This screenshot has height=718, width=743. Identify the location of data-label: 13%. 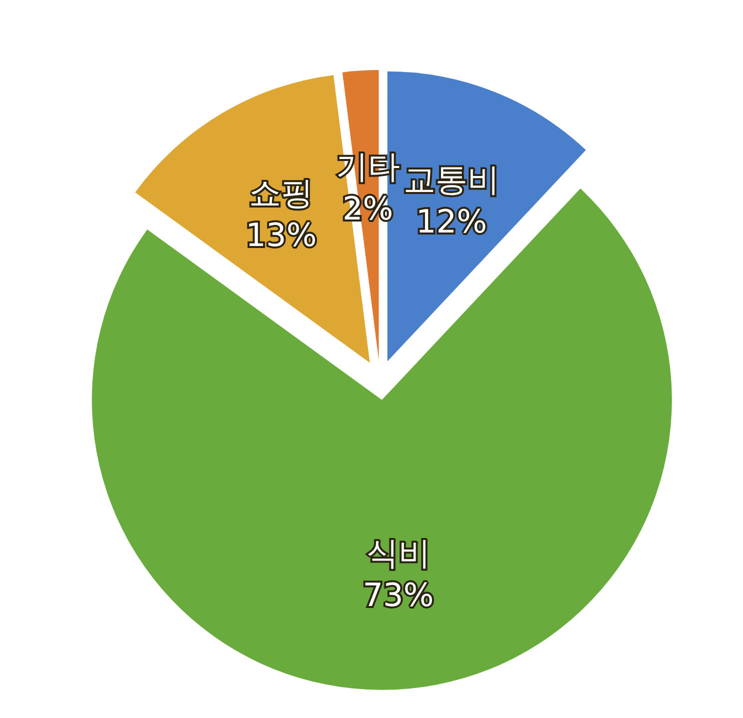
(281, 235).